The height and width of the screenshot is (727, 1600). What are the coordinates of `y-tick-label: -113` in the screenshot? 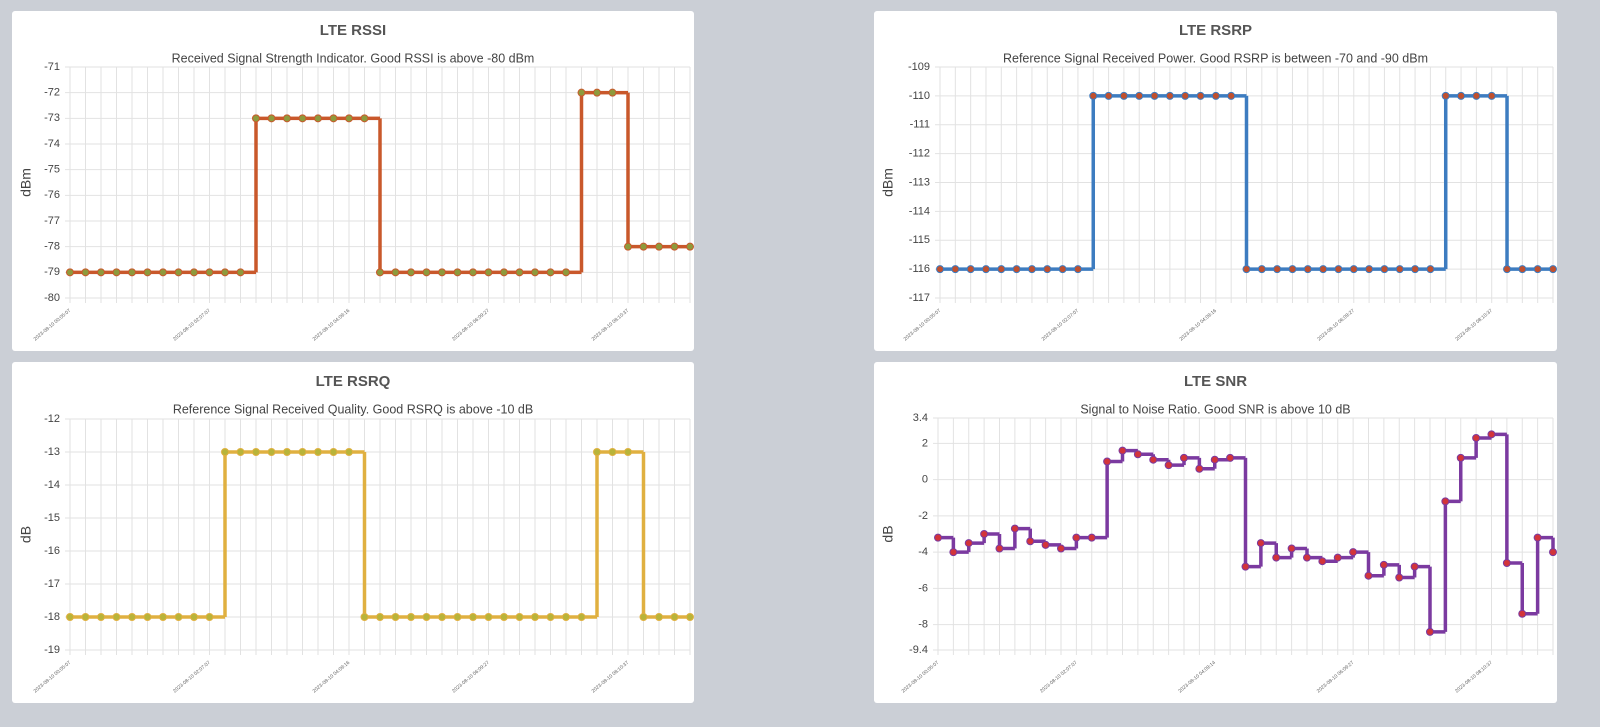 It's located at (919, 182).